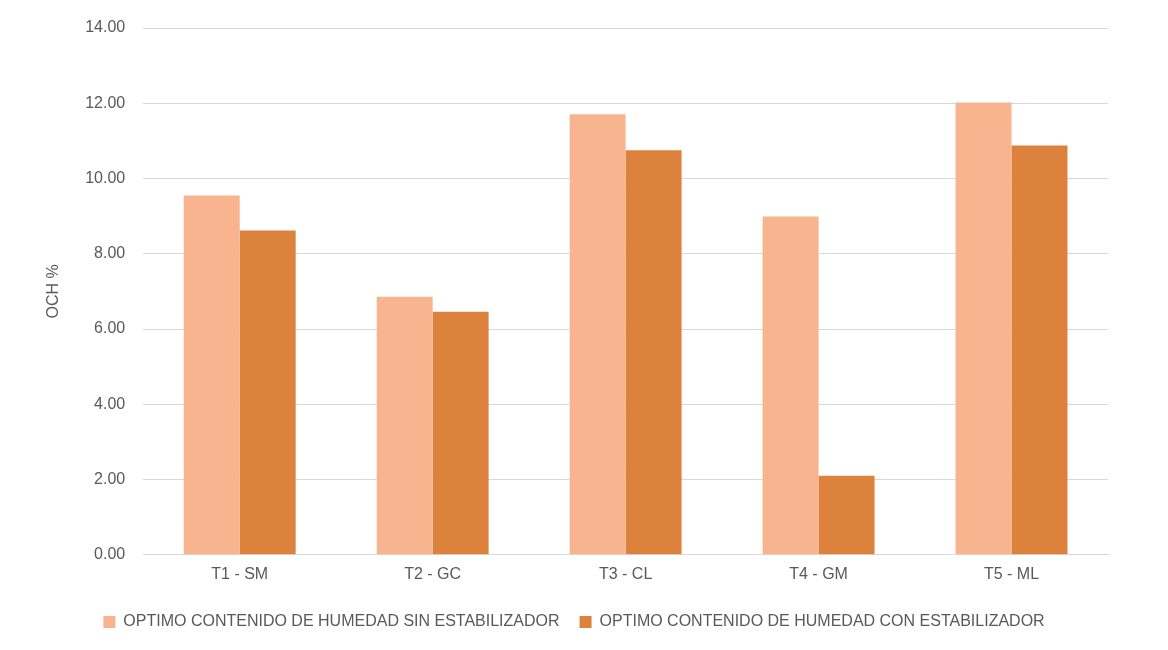 This screenshot has height=650, width=1168. I want to click on y-tick-label: 10.00, so click(105, 177).